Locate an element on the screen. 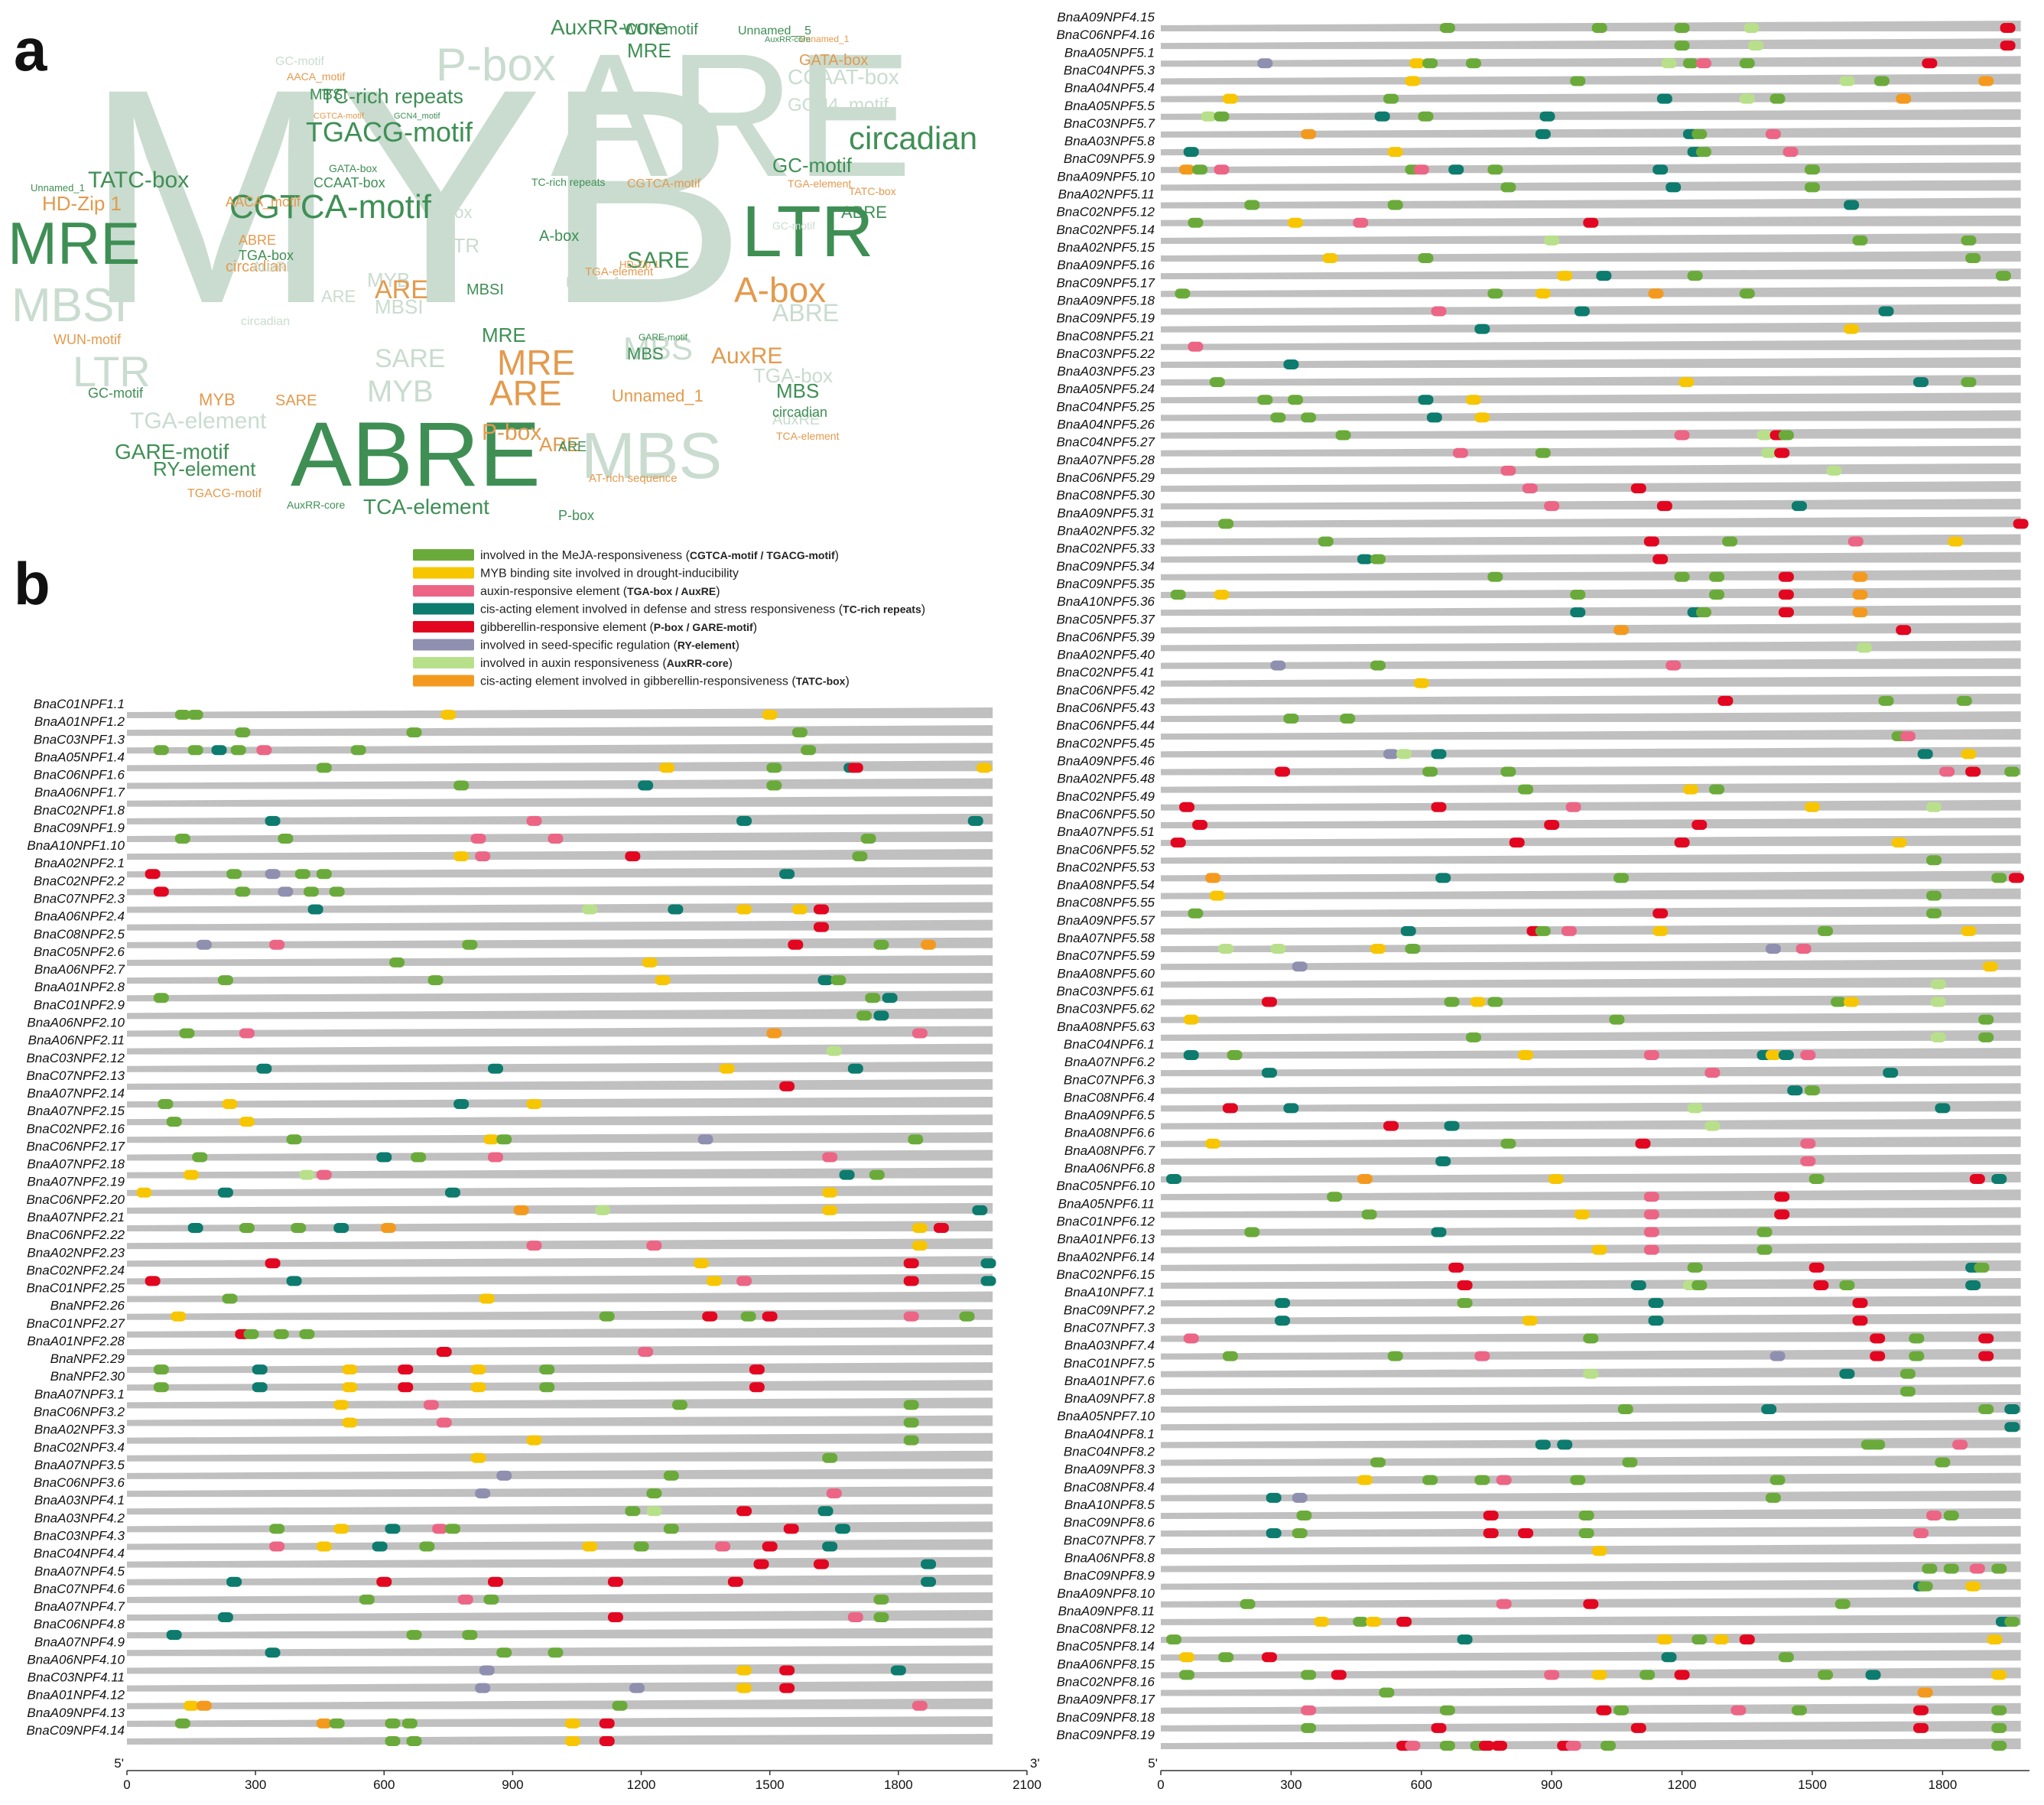  gene-label: BnaA06NPF1.7 is located at coordinates (79, 792).